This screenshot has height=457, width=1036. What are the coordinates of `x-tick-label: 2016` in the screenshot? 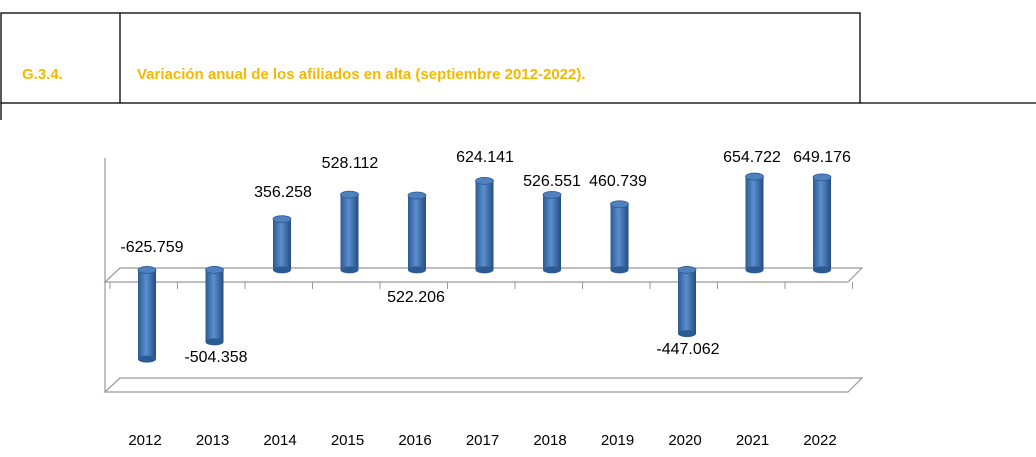 It's located at (414, 440).